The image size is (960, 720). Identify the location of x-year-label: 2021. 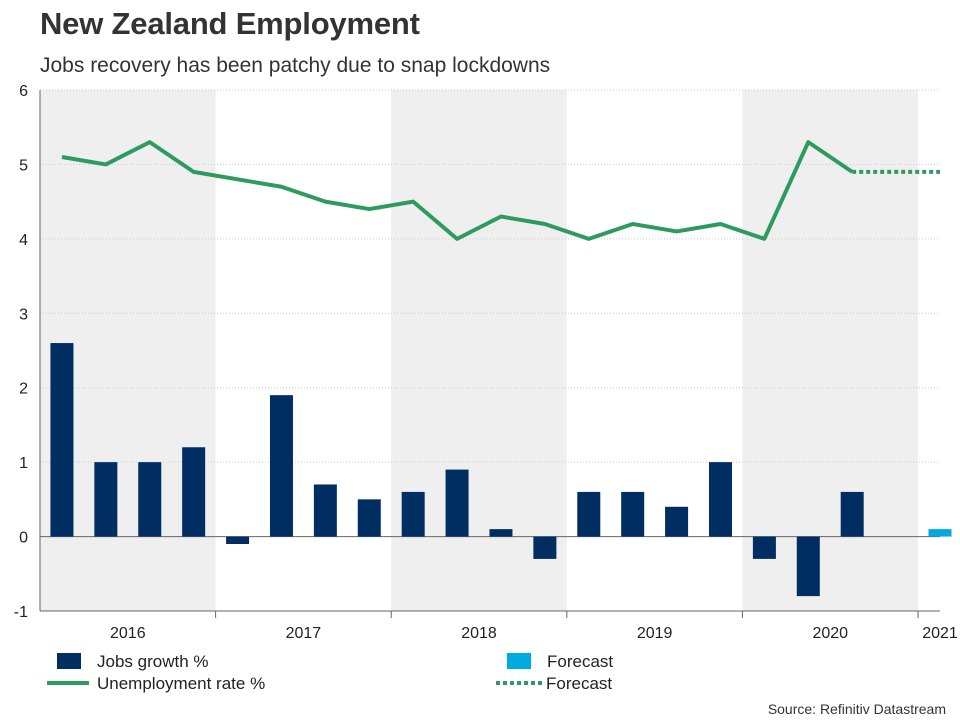
(940, 633).